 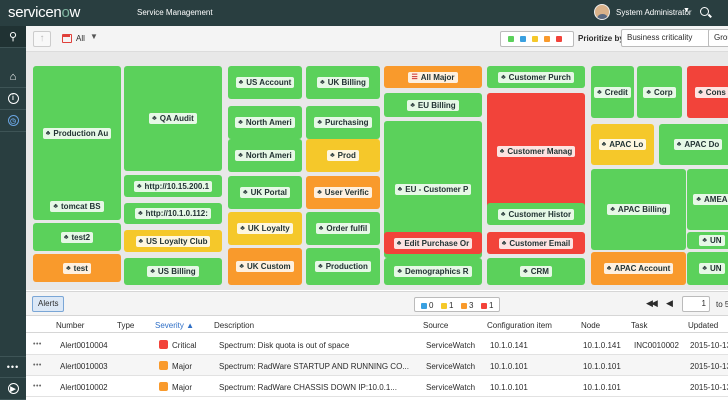 What do you see at coordinates (536, 151) in the screenshot?
I see `treemap-tile: ♣ Customer Manag` at bounding box center [536, 151].